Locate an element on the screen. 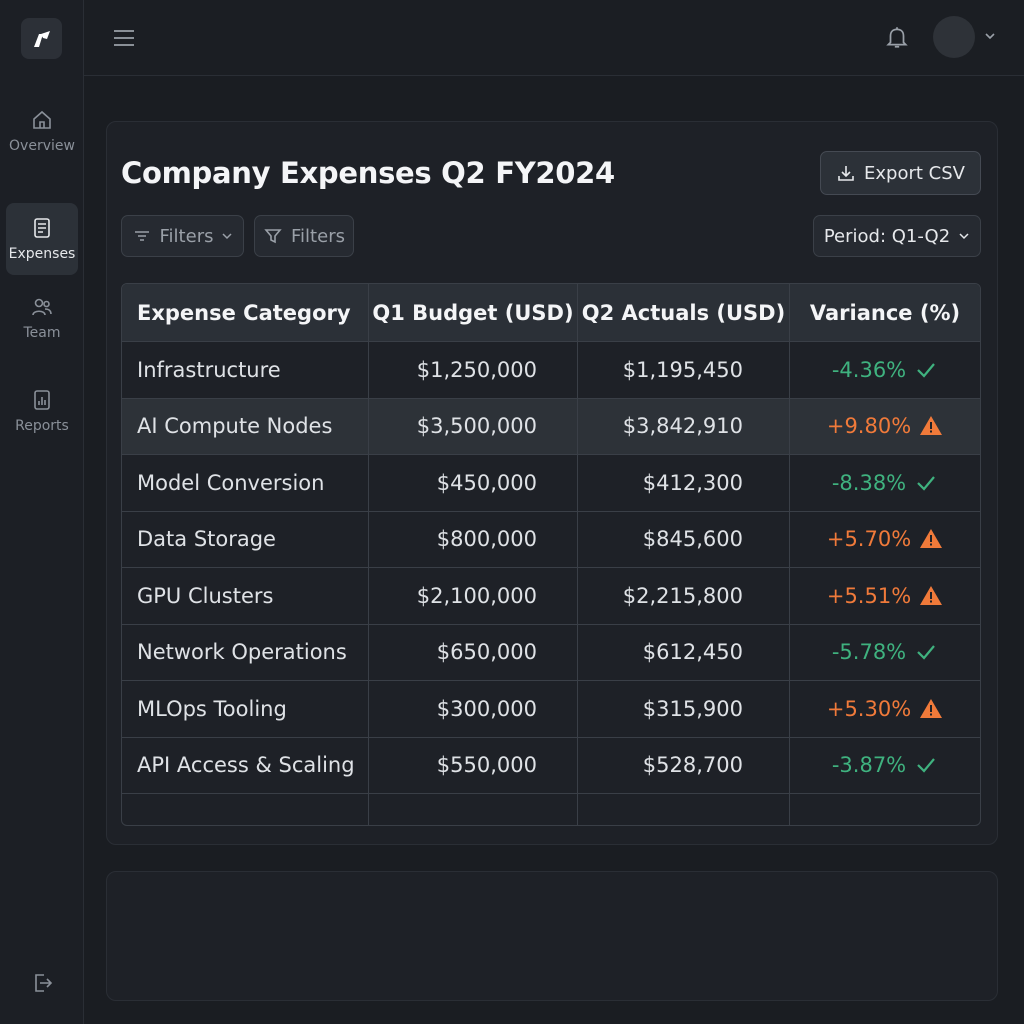 The image size is (1024, 1024). cell-q2-actuals: $315,900 is located at coordinates (684, 709).